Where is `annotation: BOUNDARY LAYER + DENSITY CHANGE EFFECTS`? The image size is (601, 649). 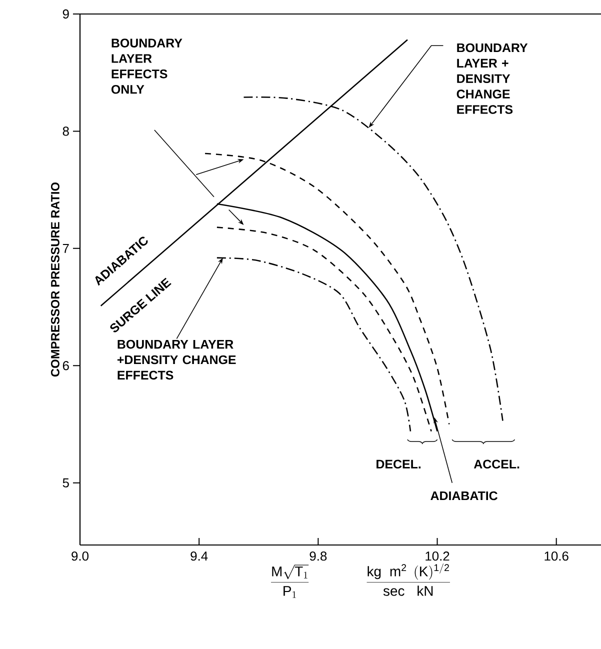 annotation: BOUNDARY LAYER + DENSITY CHANGE EFFECTS is located at coordinates (492, 78).